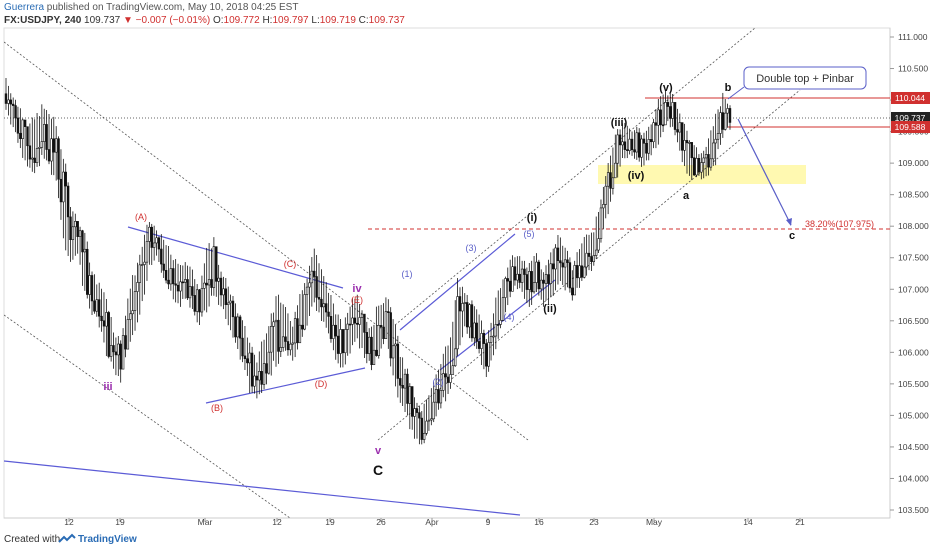 The width and height of the screenshot is (932, 550). Describe the element at coordinates (285, 385) in the screenshot. I see `triangle-lower-line` at that location.